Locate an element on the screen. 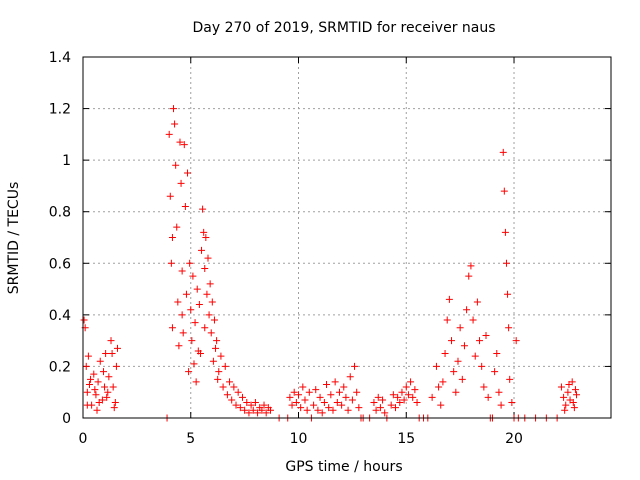 Image resolution: width=640 pixels, height=480 pixels. y-tick-label: 0.4 is located at coordinates (60, 316).